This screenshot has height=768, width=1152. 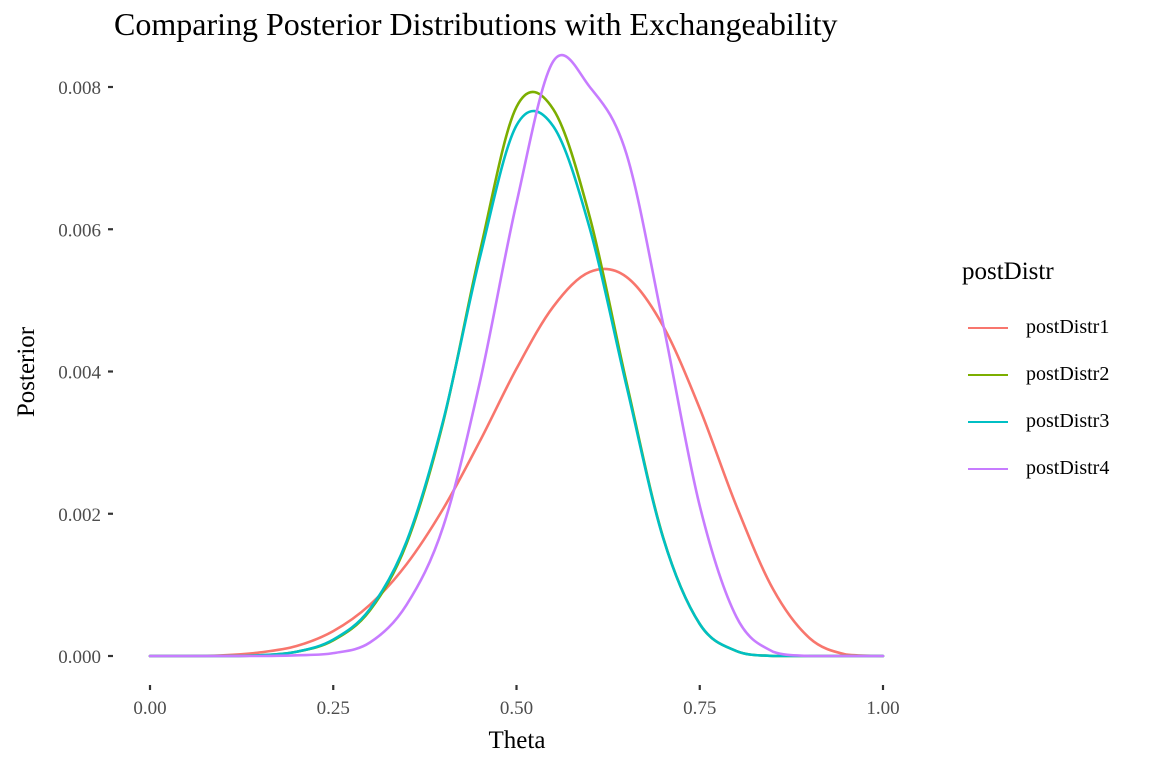 I want to click on y-tick-label: 0.000, so click(x=79, y=657).